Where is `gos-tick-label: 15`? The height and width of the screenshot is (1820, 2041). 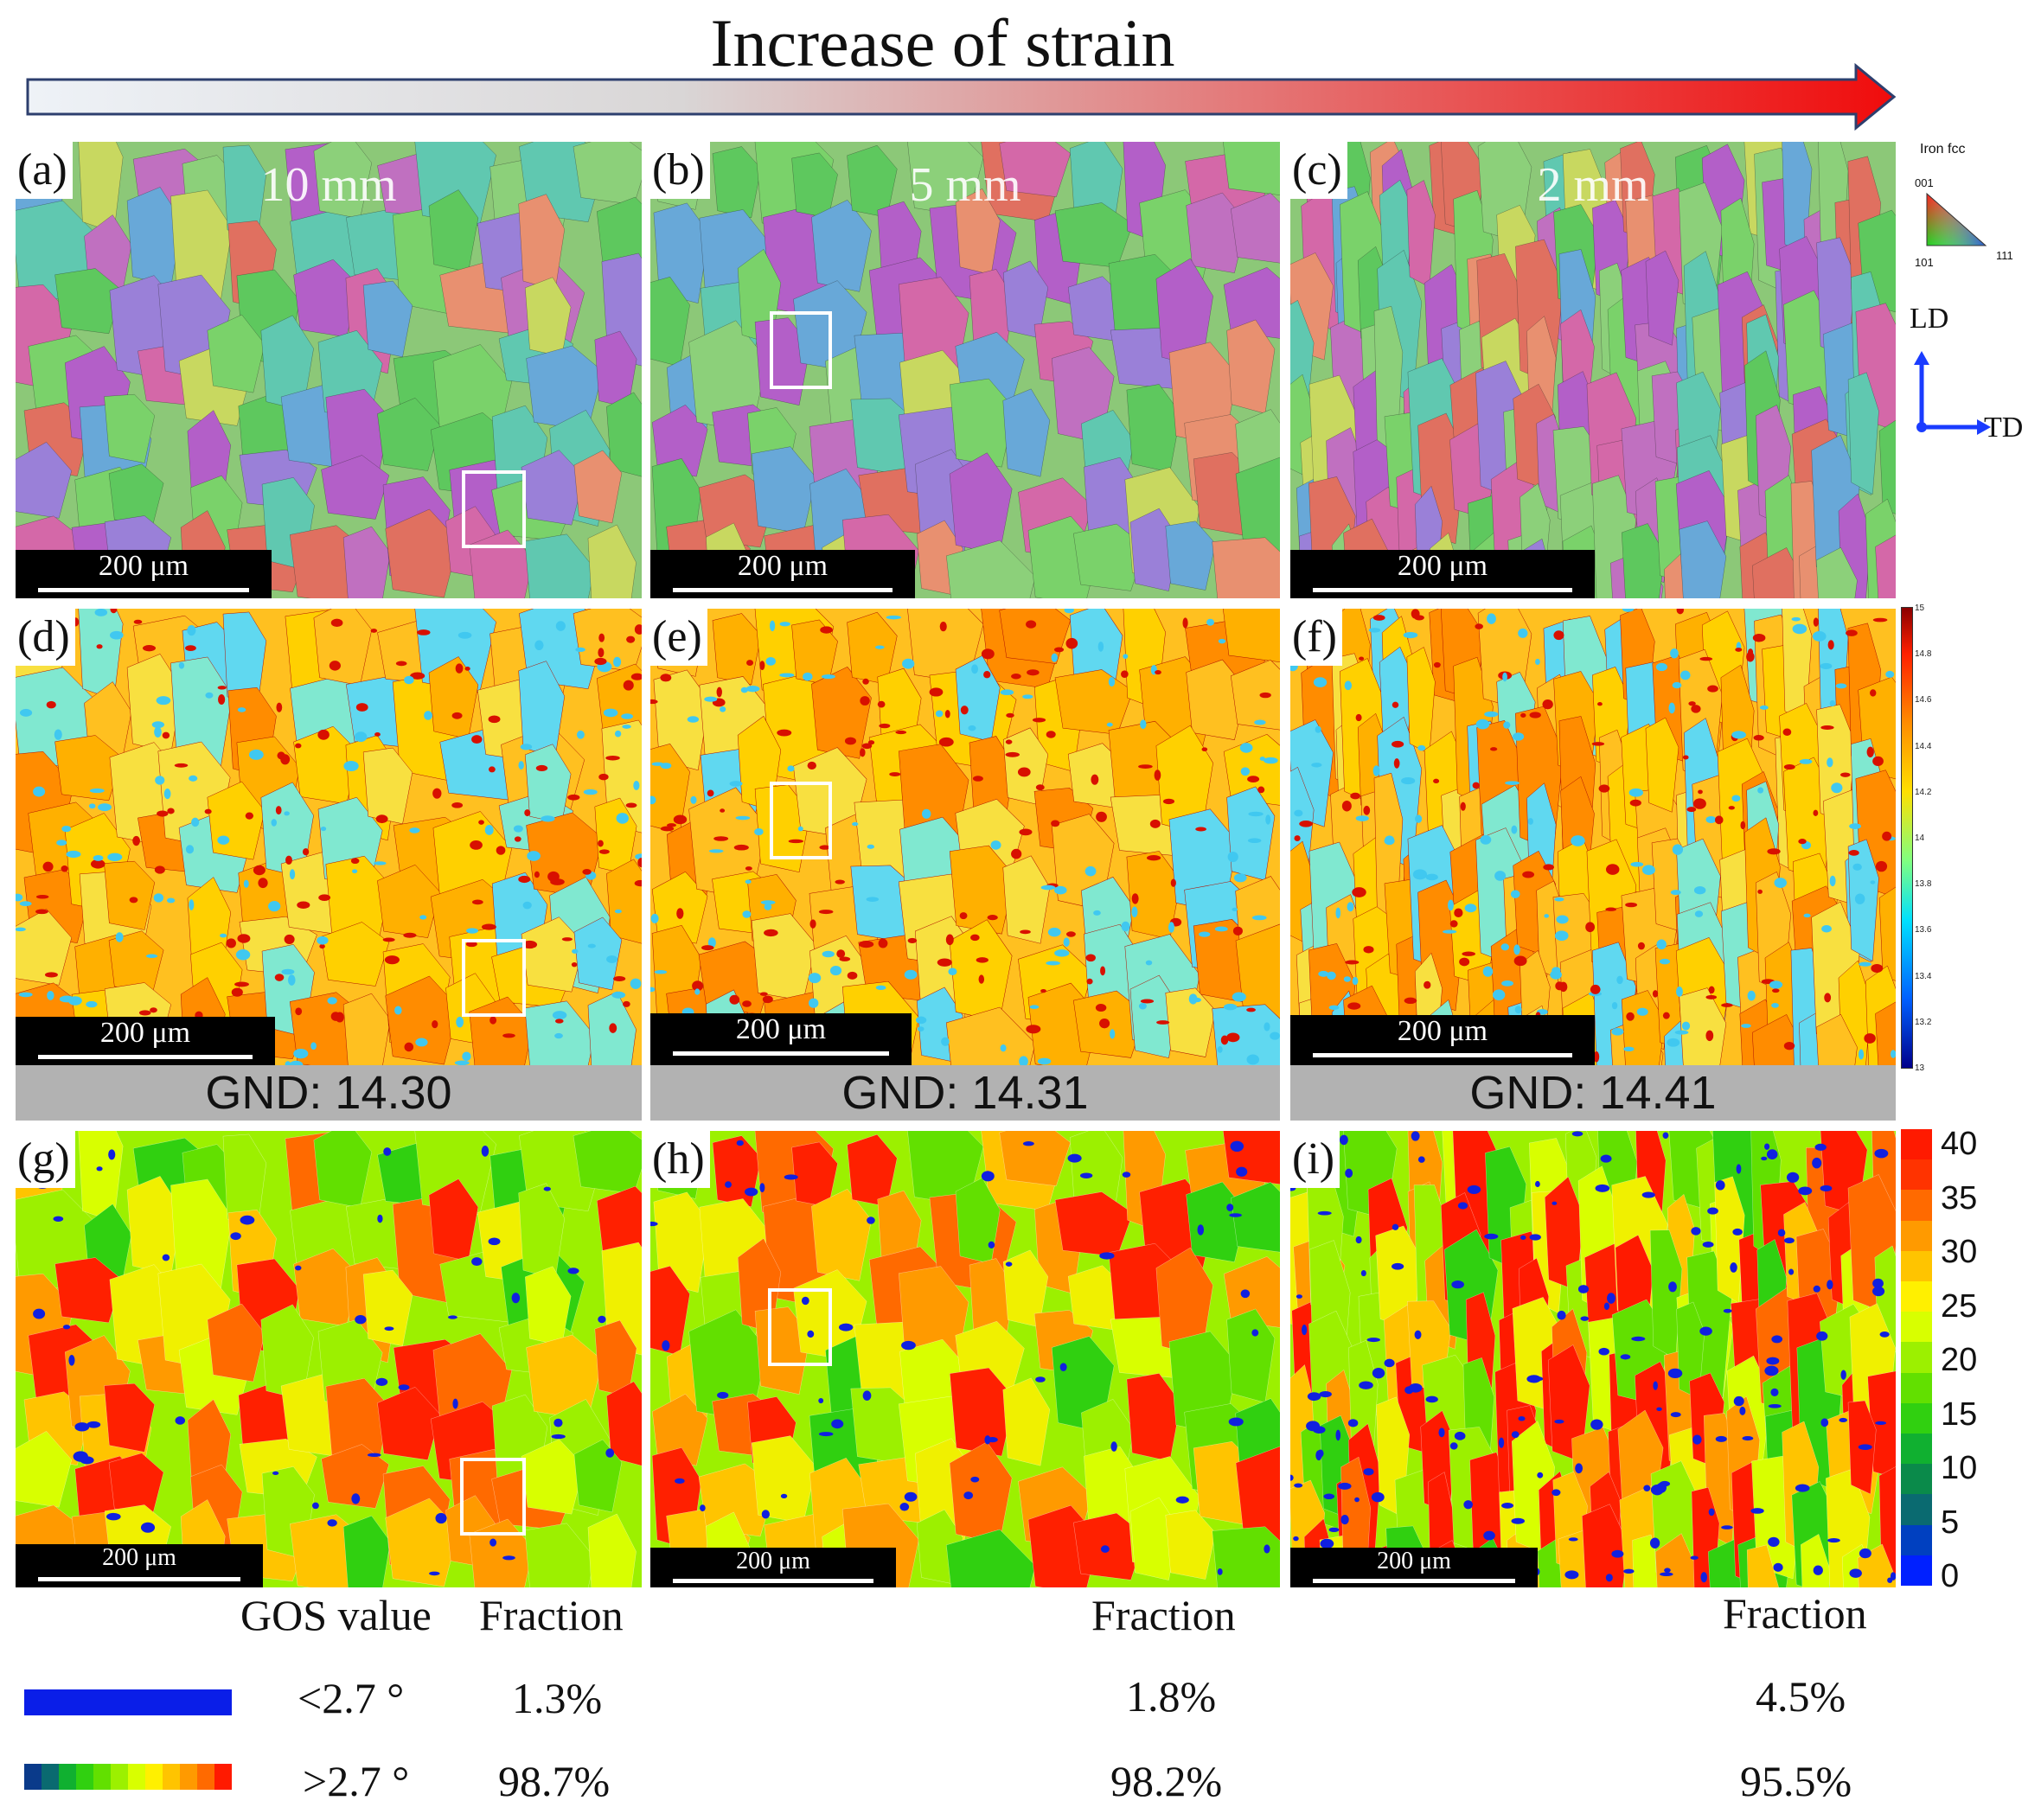
gos-tick-label: 15 is located at coordinates (1959, 1414).